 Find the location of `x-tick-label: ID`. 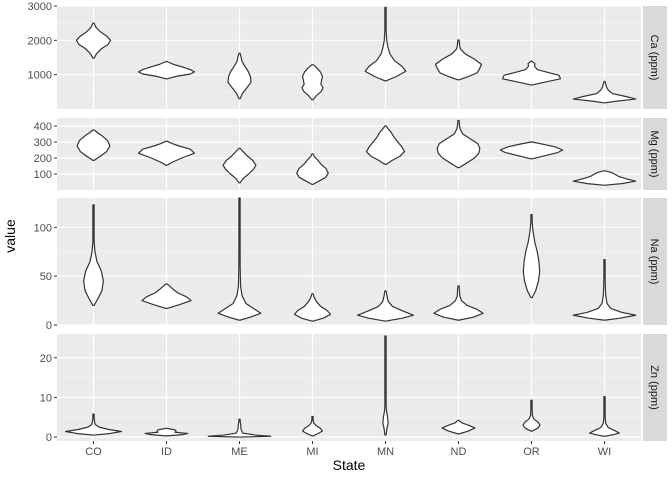

x-tick-label: ID is located at coordinates (166, 452).